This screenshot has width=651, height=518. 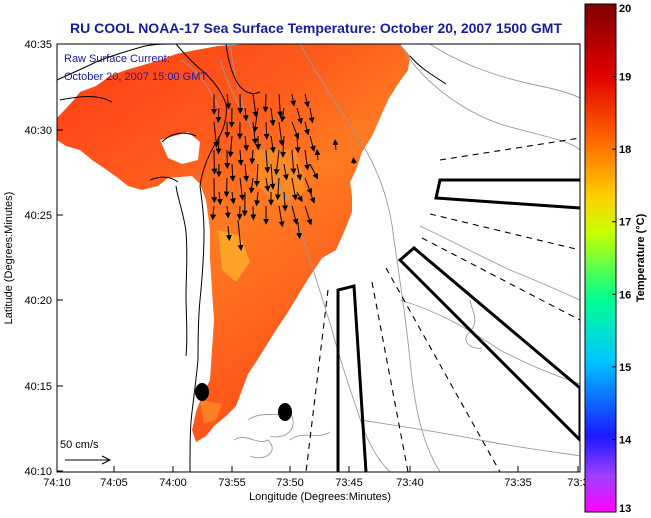 What do you see at coordinates (135, 77) in the screenshot?
I see `annotation-line2: October 20, 2007 15:00 GMT` at bounding box center [135, 77].